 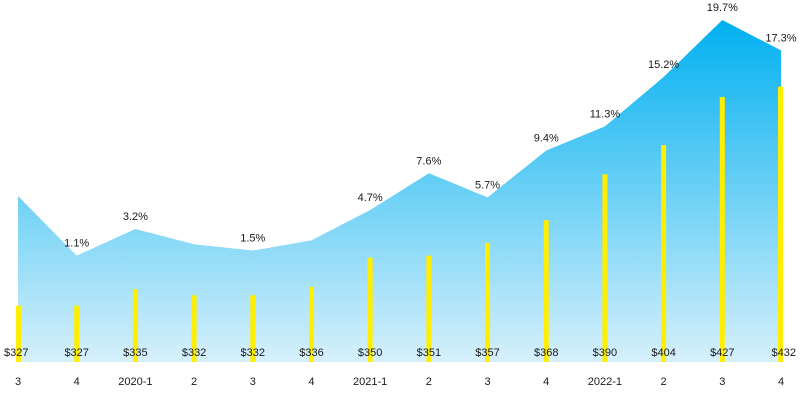 I want to click on bar-data-label: $427, so click(x=722, y=353).